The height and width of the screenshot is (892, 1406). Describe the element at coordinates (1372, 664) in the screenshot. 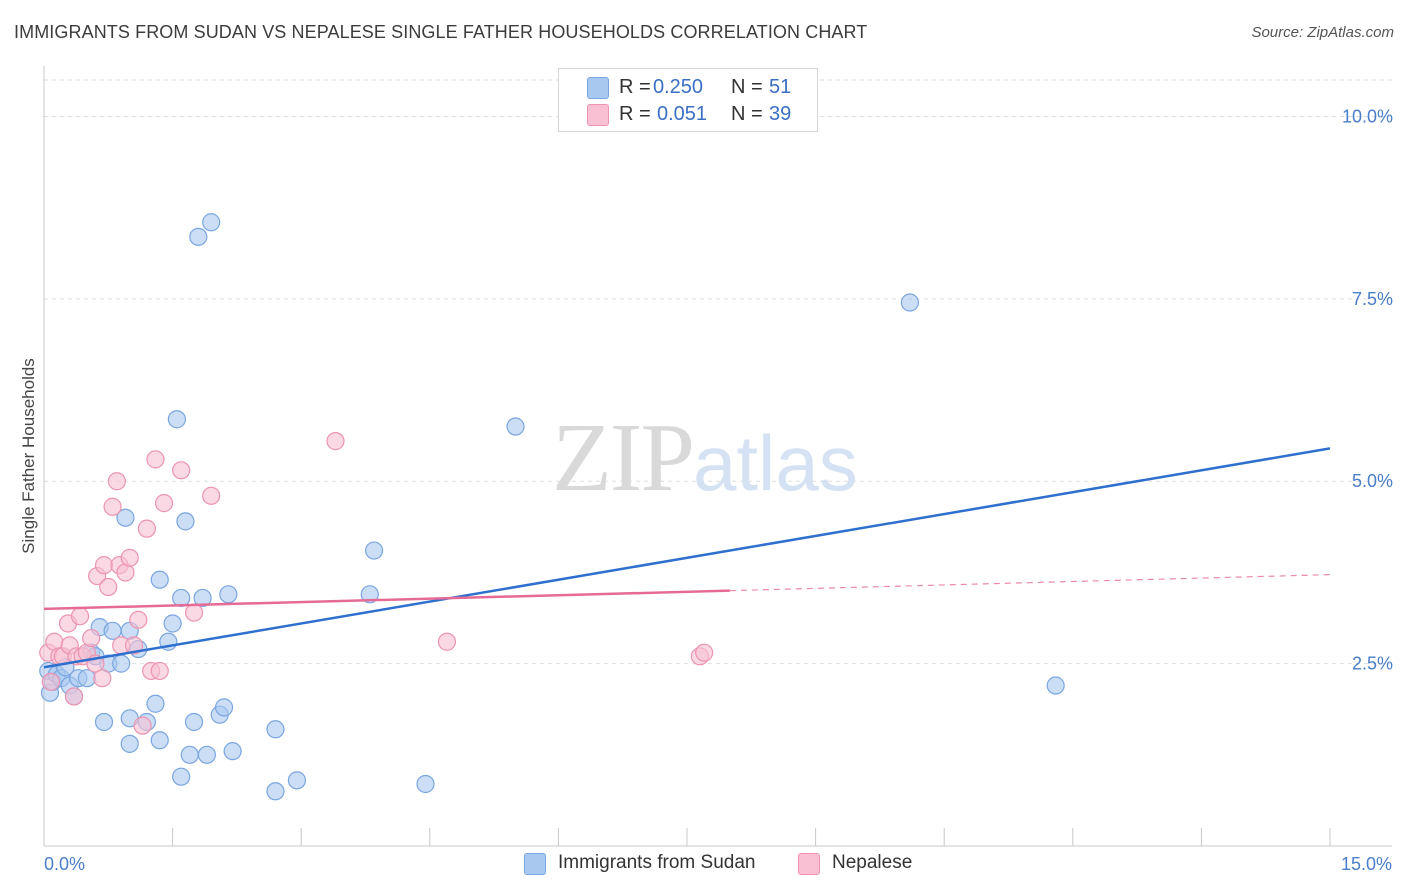

I see `y-tick-label: 2.5%` at that location.